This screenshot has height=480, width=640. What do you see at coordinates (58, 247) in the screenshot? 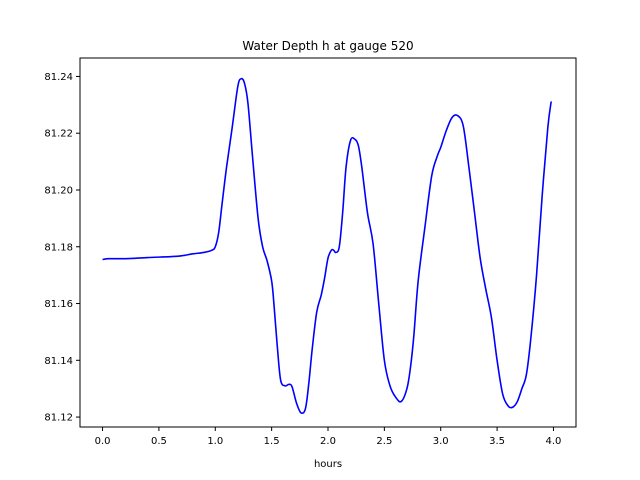
I see `y-tick-label: 81.18` at bounding box center [58, 247].